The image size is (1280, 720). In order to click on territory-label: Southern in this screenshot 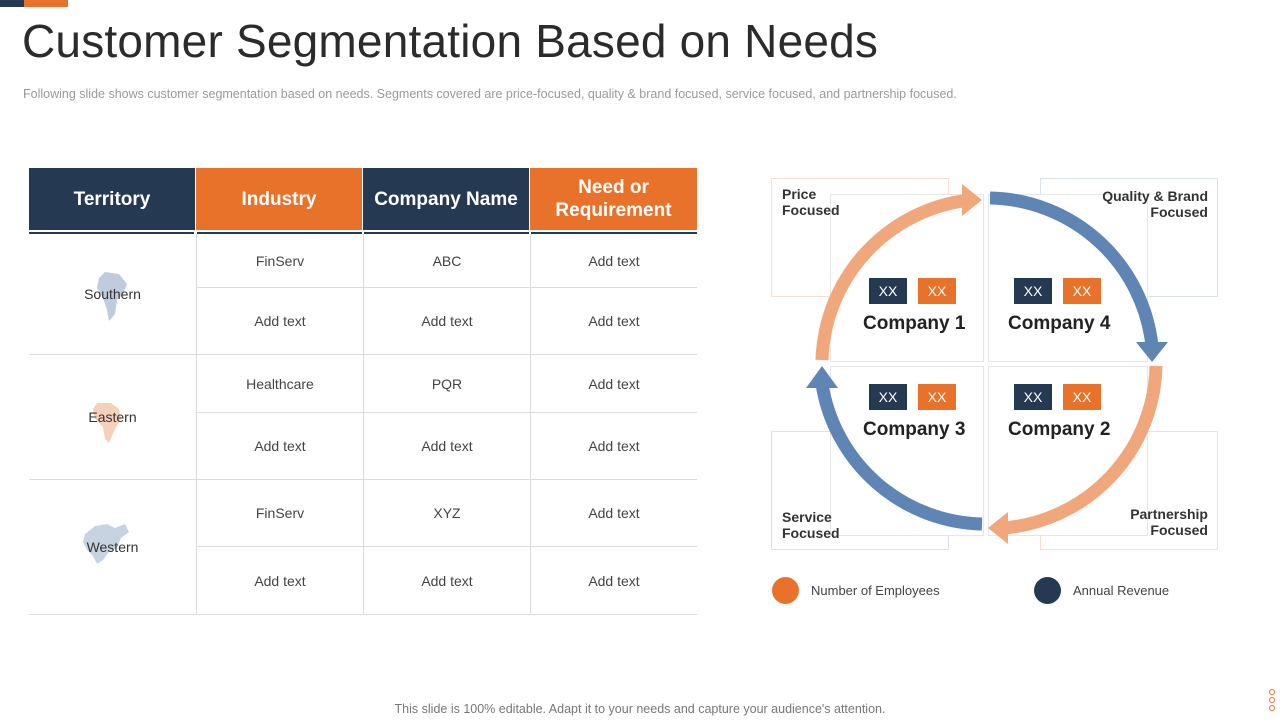, I will do `click(112, 294)`.